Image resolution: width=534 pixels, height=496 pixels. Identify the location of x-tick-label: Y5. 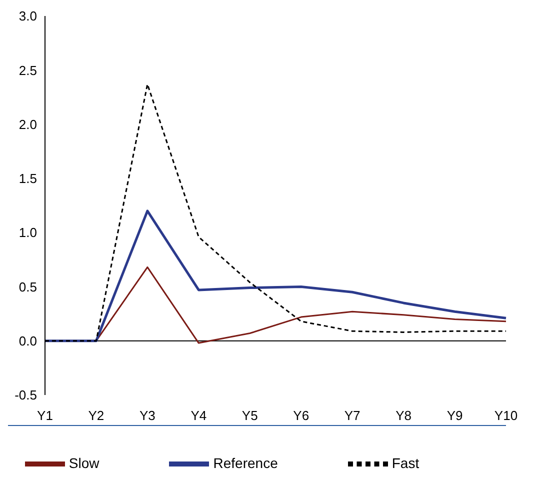
(250, 416).